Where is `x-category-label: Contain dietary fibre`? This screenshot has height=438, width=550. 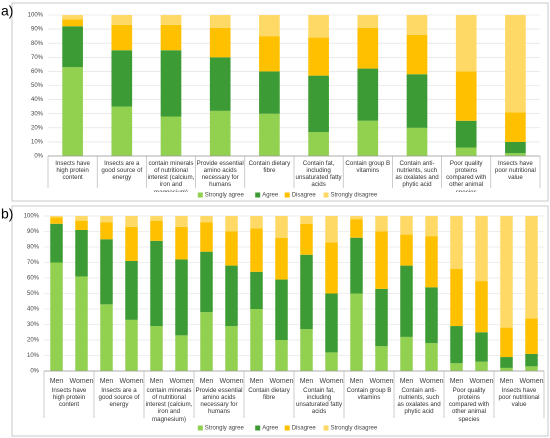
x-category-label: Contain dietary fibre is located at coordinates (269, 167).